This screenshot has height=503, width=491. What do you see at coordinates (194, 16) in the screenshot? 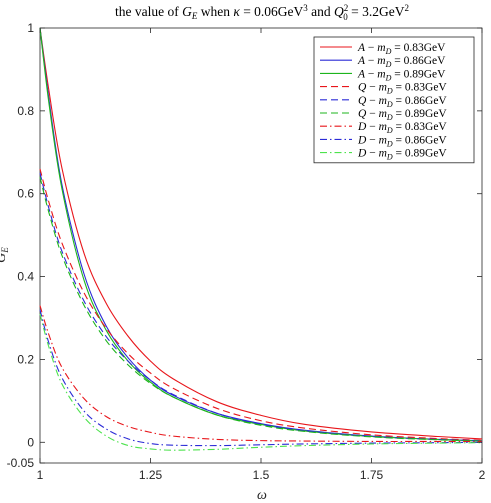
I see `title-part-ge-sub: E` at bounding box center [194, 16].